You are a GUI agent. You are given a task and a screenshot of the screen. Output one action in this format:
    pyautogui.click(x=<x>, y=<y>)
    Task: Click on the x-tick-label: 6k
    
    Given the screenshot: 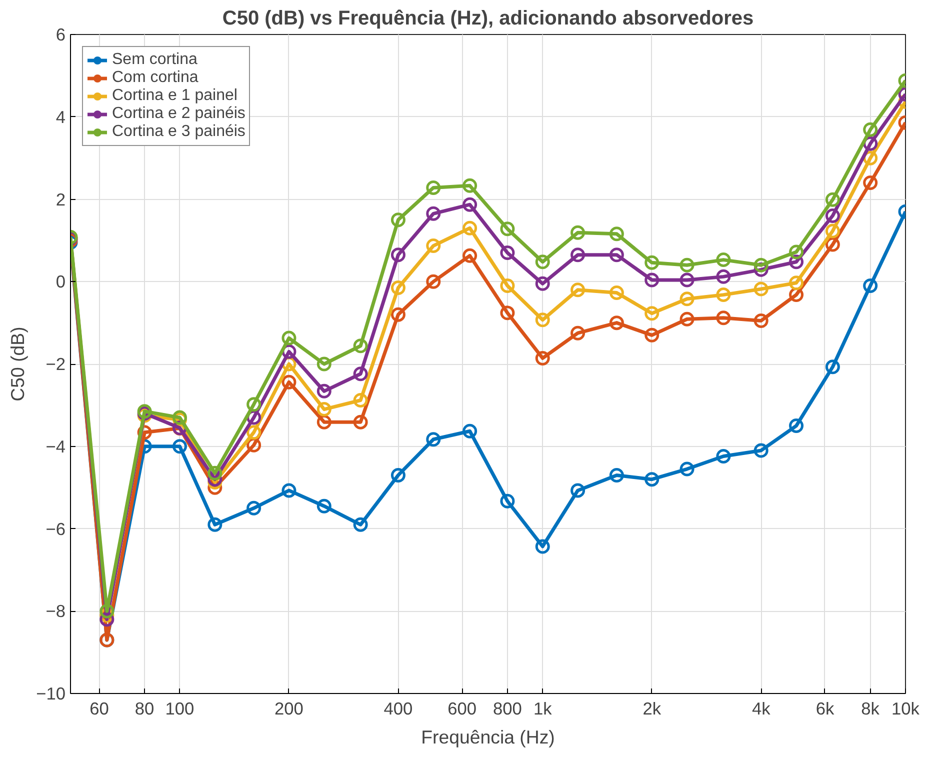 What is the action you would take?
    pyautogui.click(x=825, y=708)
    